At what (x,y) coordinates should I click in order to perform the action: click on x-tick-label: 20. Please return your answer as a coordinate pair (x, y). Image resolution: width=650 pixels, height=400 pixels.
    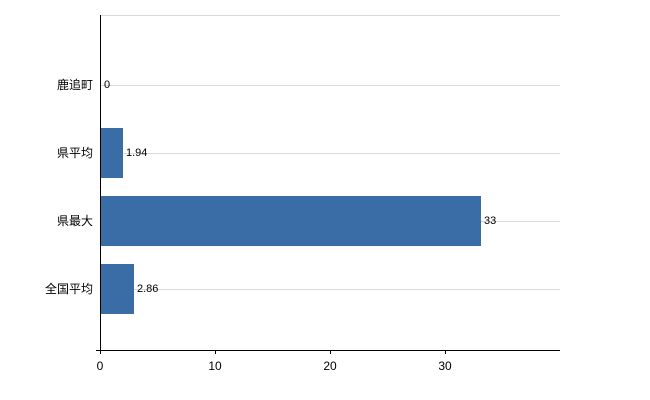
    Looking at the image, I should click on (330, 366).